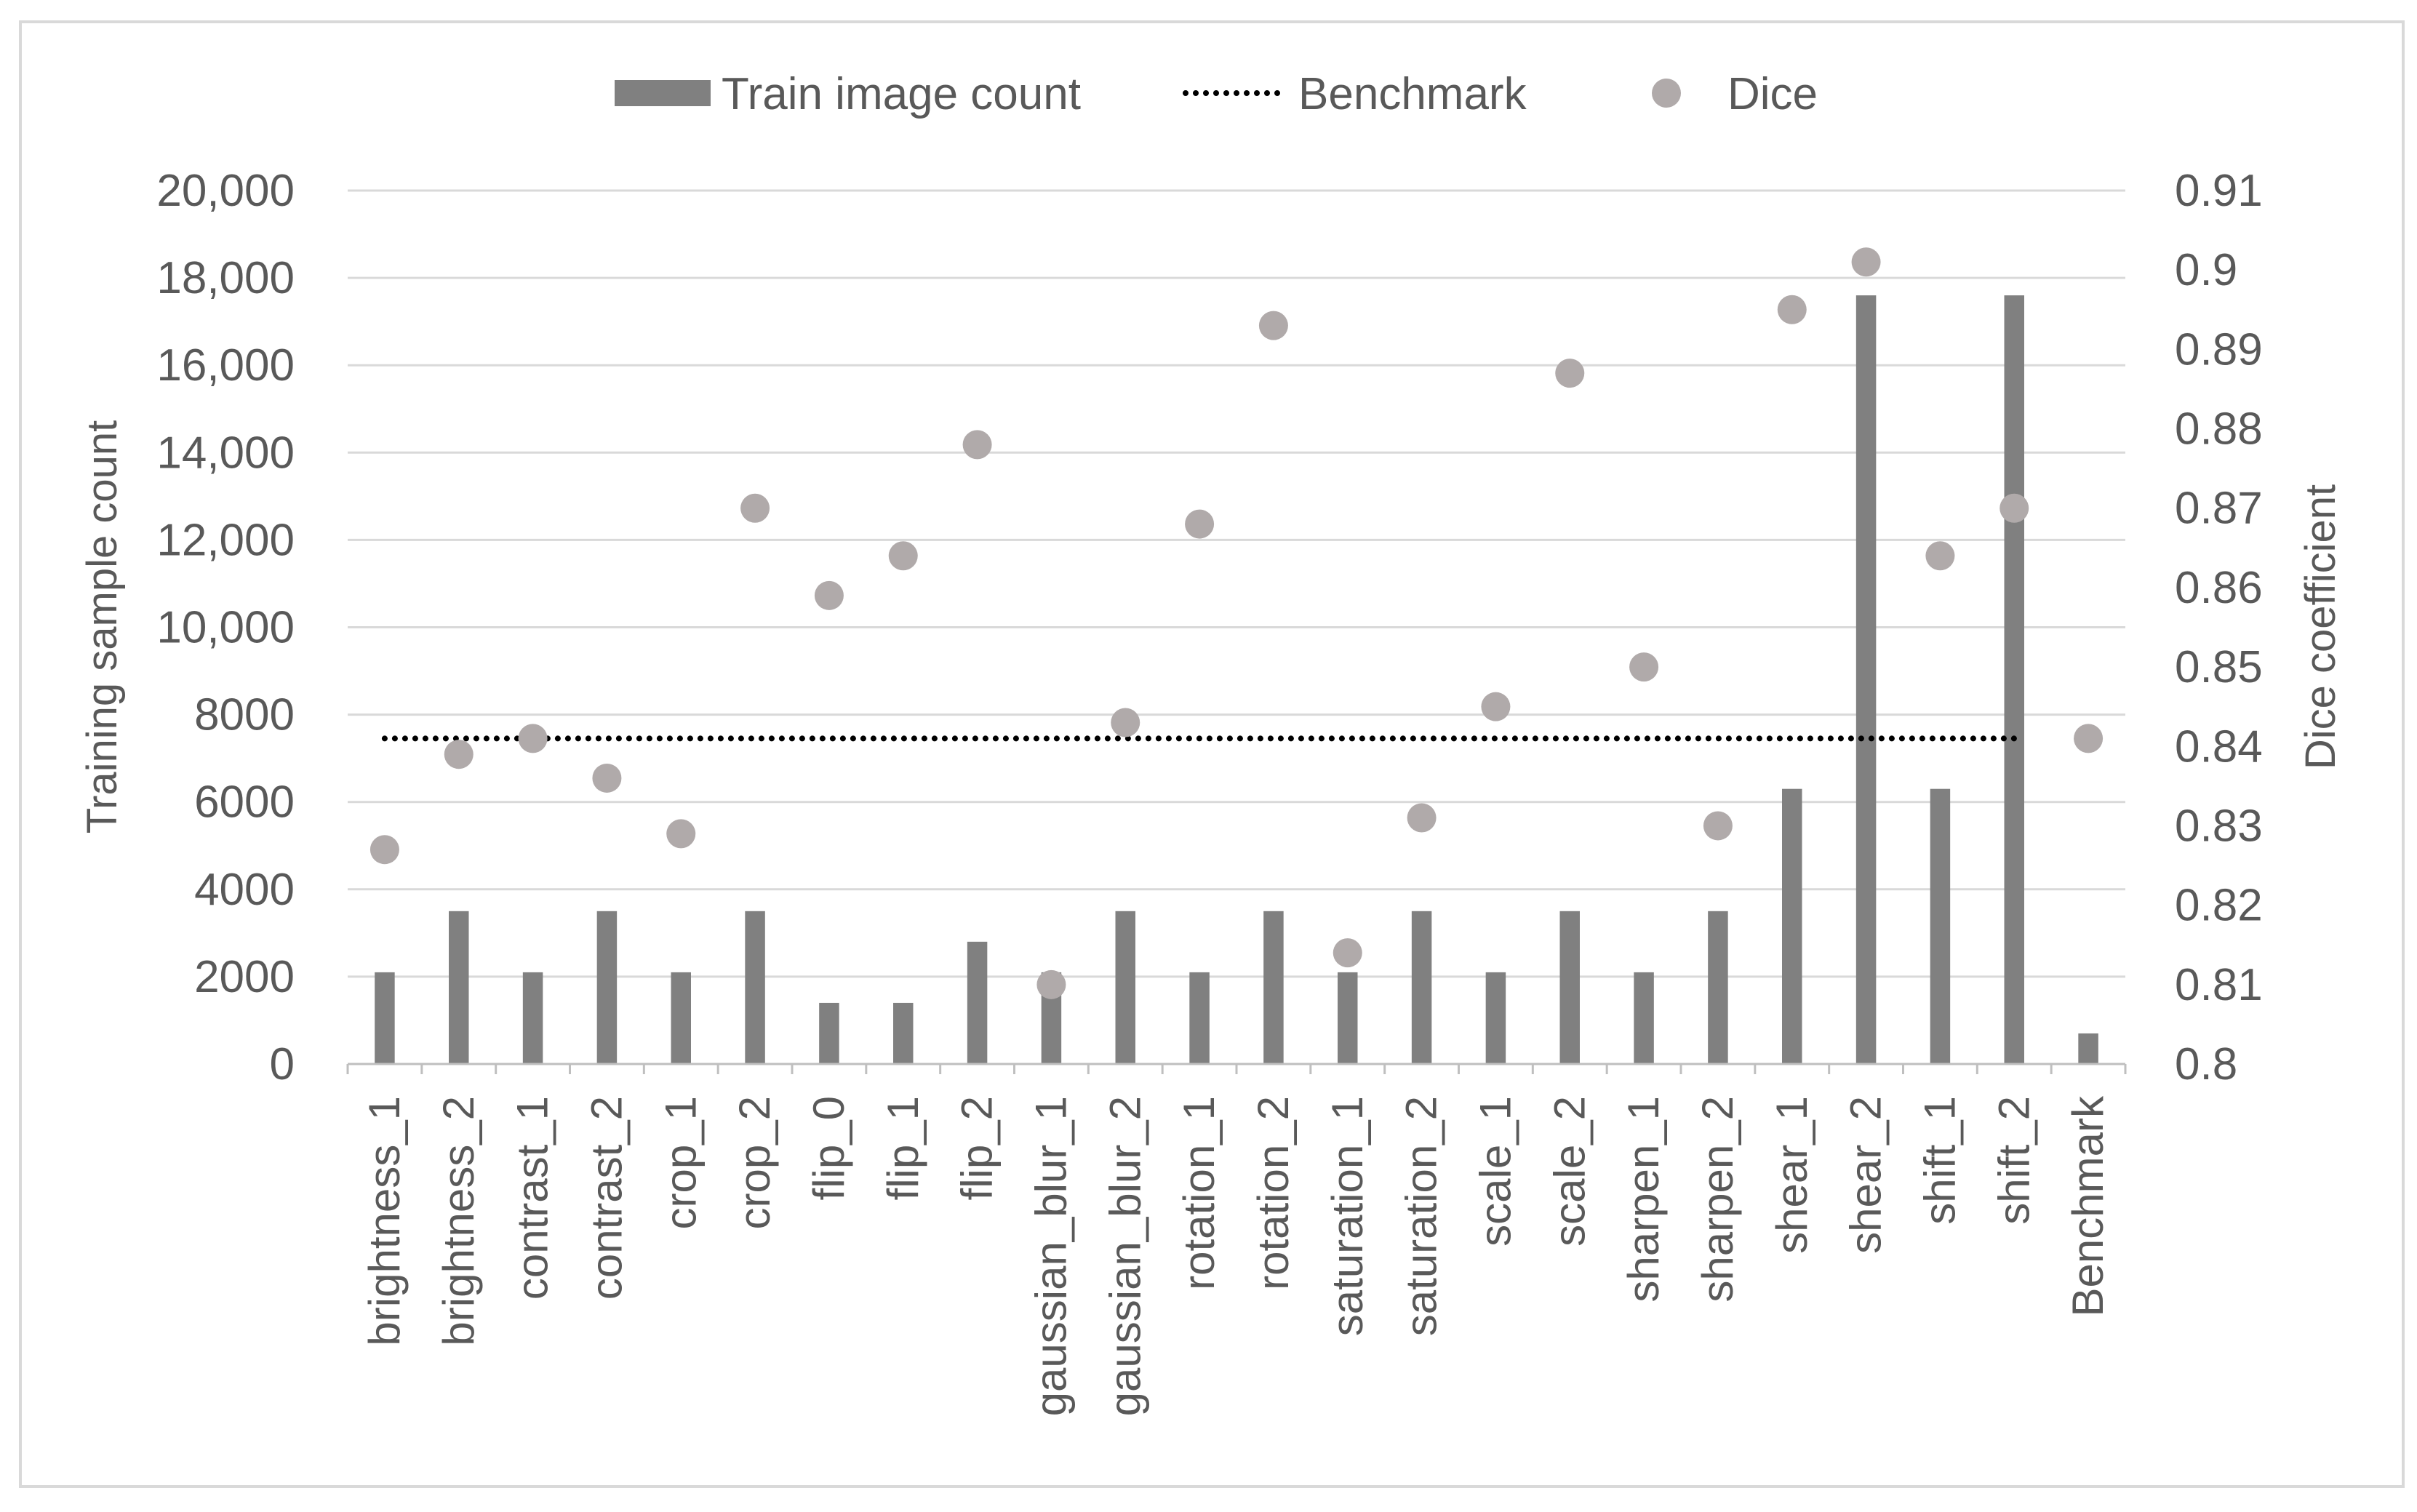  What do you see at coordinates (2219, 906) in the screenshot?
I see `right-tick-label: 0.82` at bounding box center [2219, 906].